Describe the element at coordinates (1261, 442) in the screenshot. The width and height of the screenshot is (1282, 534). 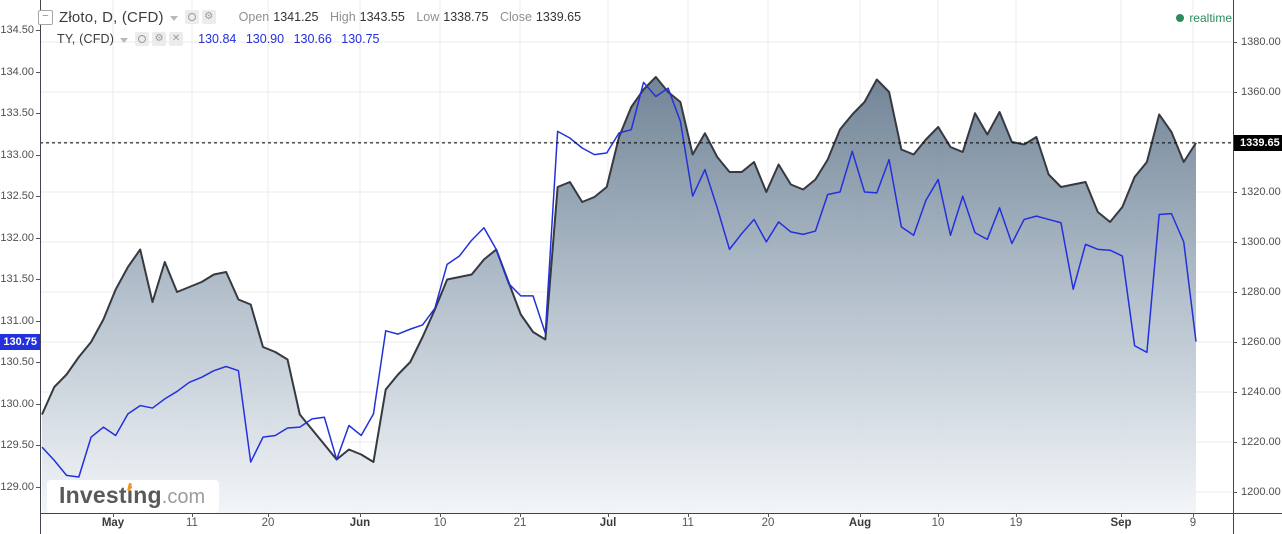
I see `right-axis-tick-label: 1220.00` at that location.